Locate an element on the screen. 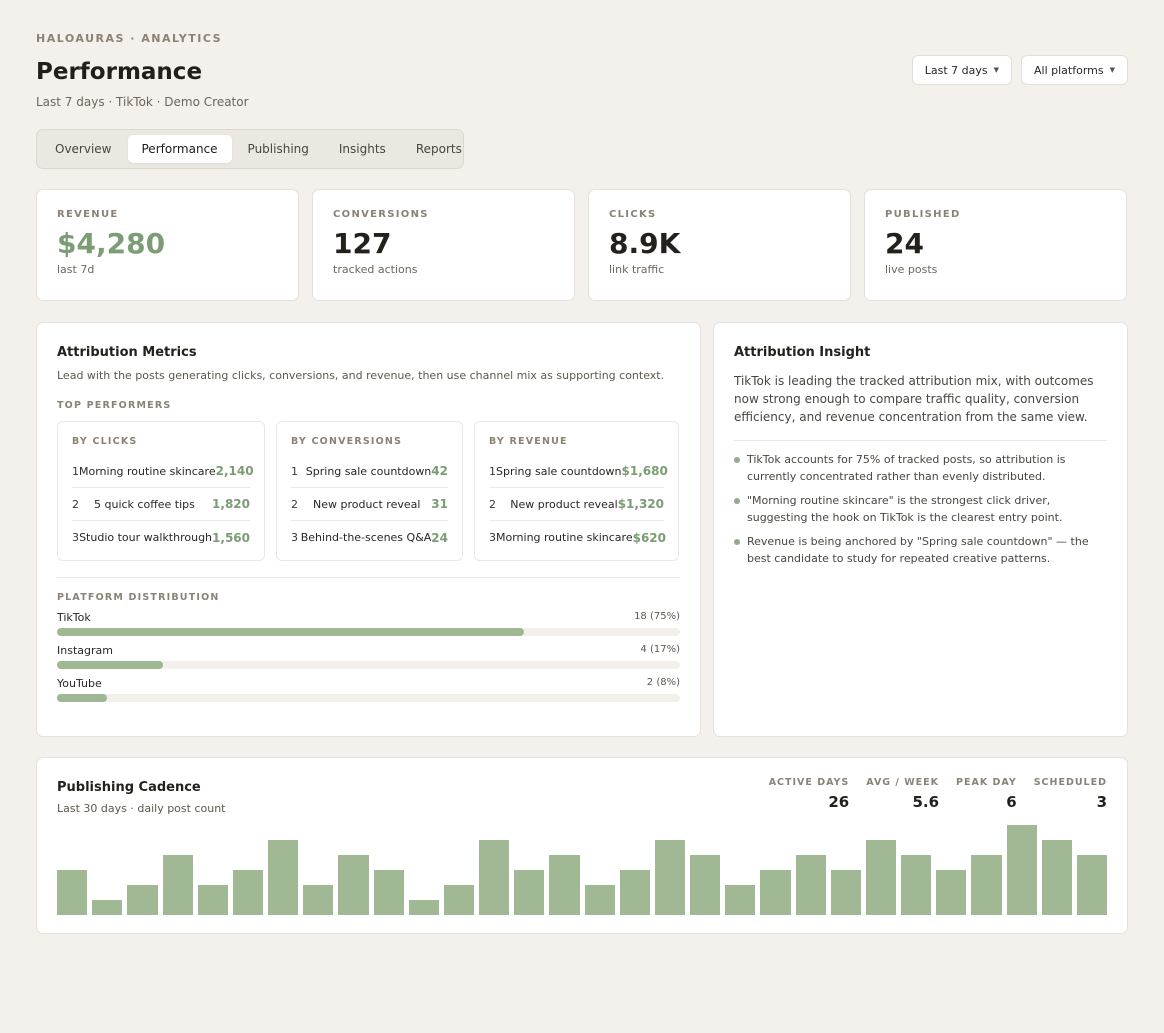  list-item: 3 Behind-the-scenes Q&A 24 is located at coordinates (369, 537).